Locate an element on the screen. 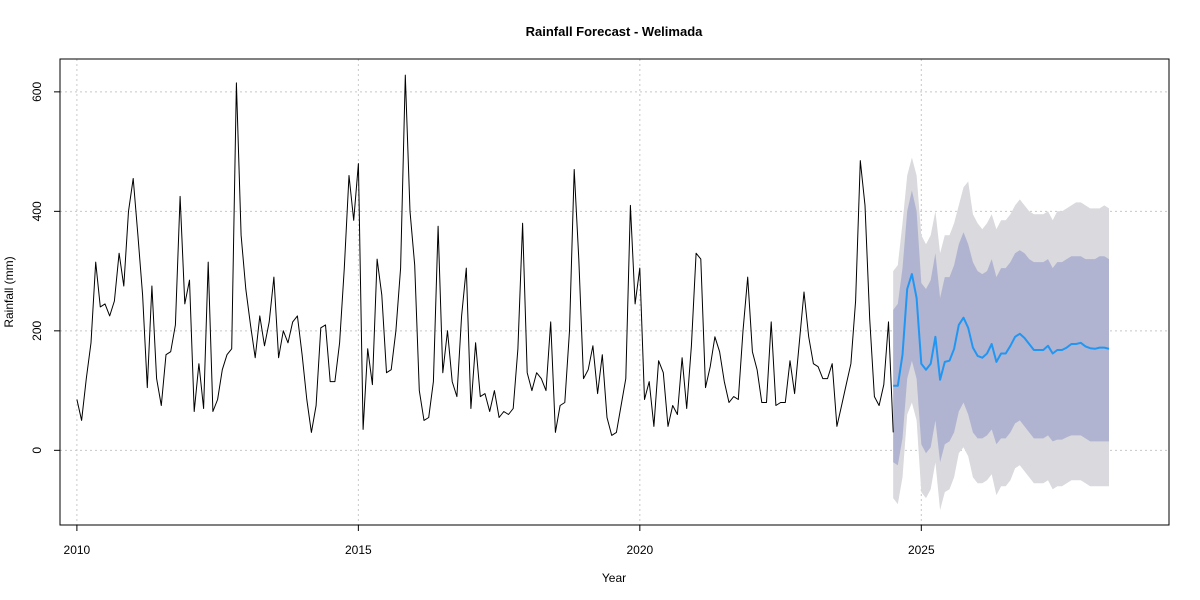  x-tick-label-2020: 2020 is located at coordinates (639, 550).